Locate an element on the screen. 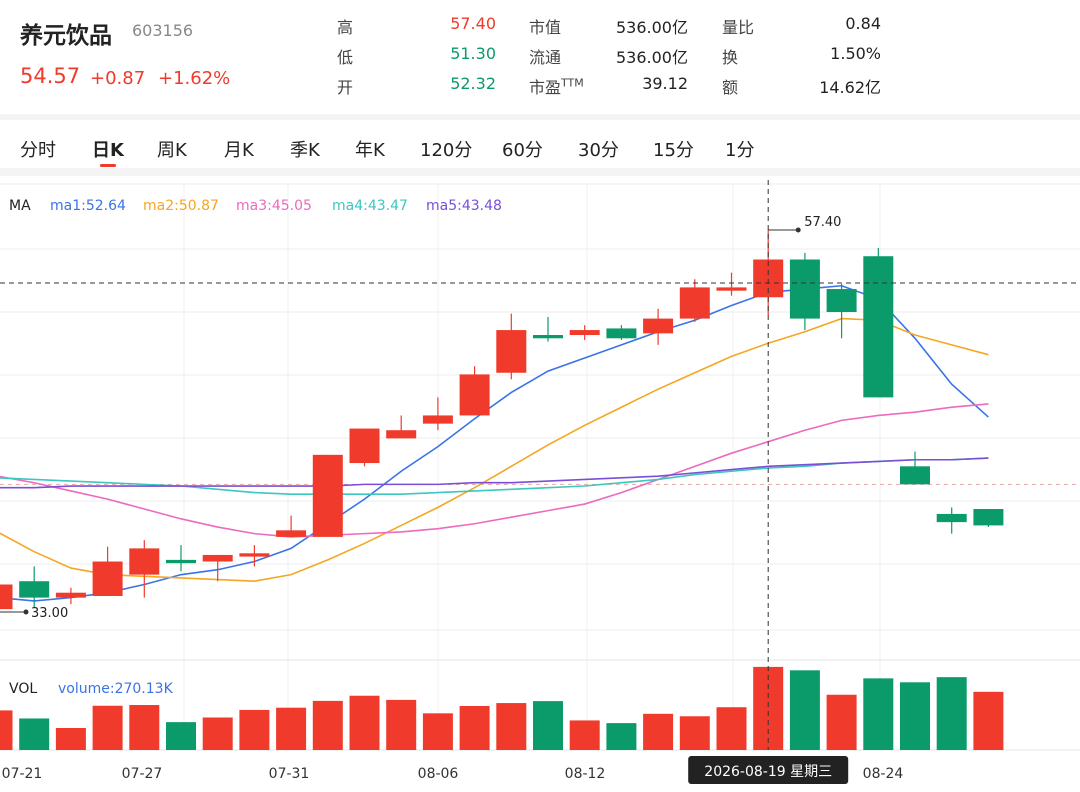 This screenshot has height=792, width=1080. quote-label-open: 开 is located at coordinates (345, 87).